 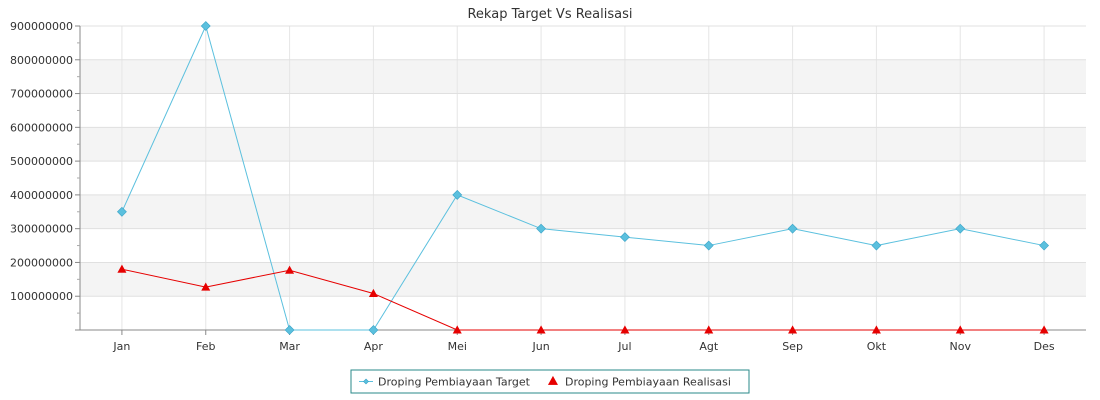 I want to click on y-tick-label: 800000000, so click(x=41, y=60).